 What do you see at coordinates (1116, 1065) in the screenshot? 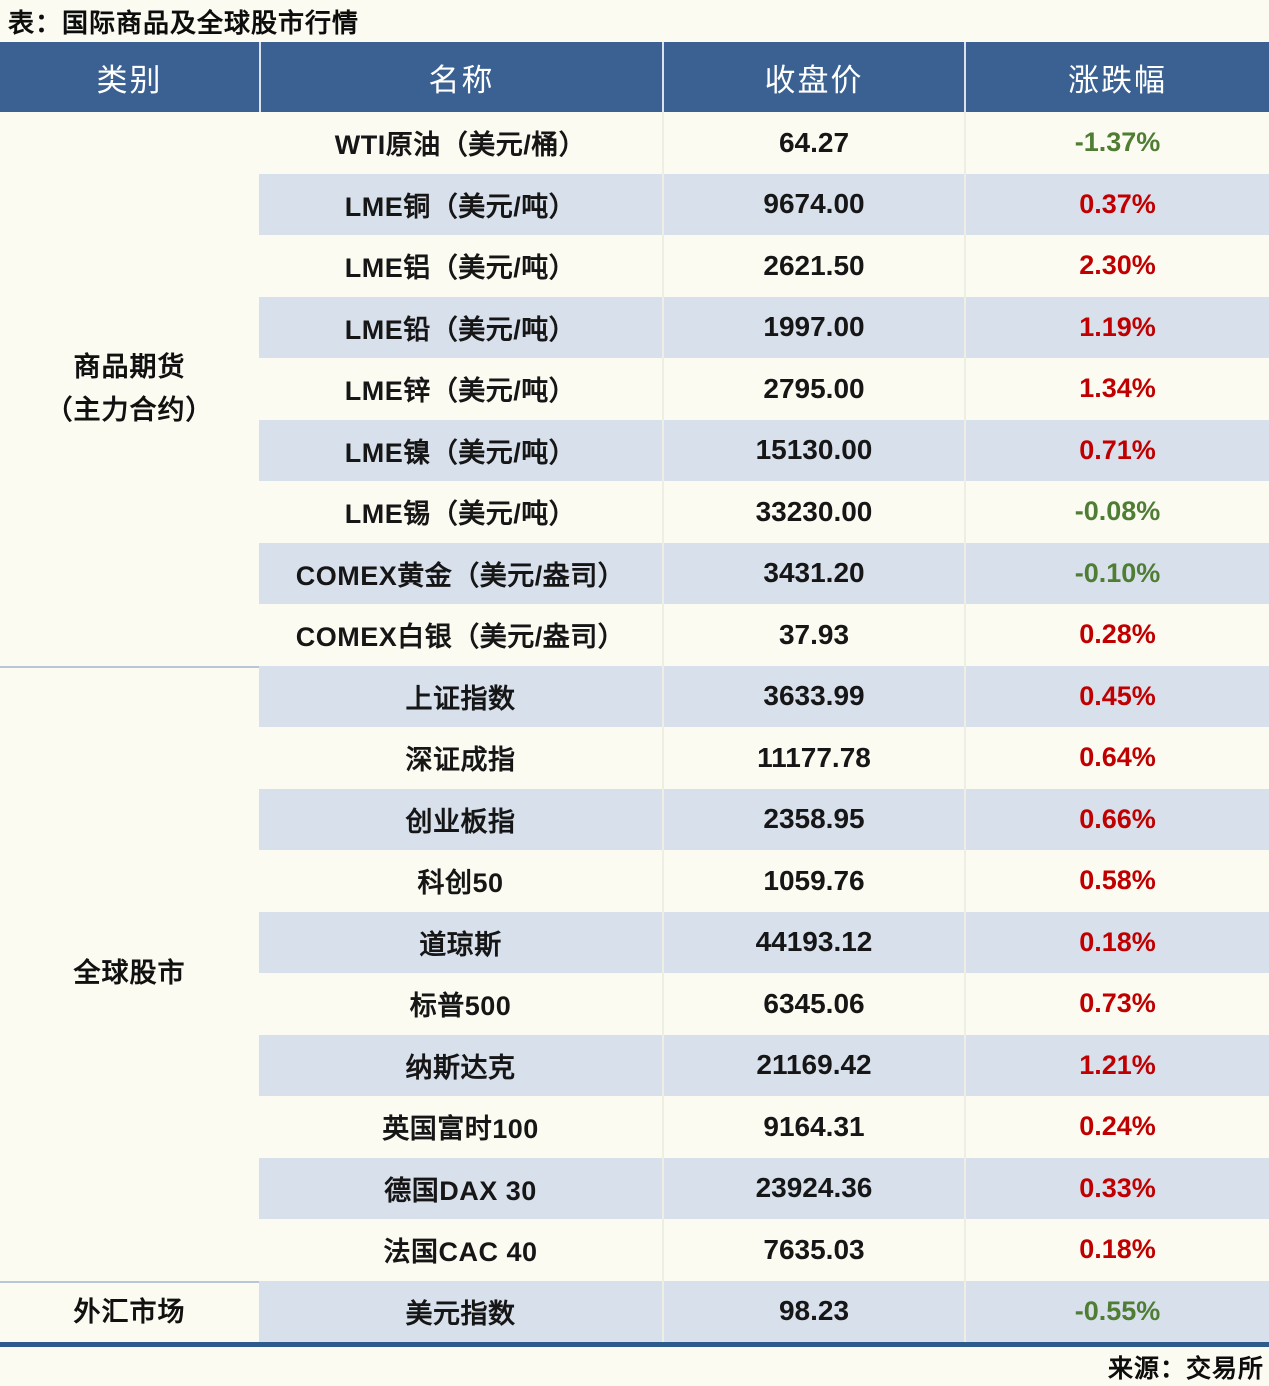
I see `change-percent-cell: 1.21%` at bounding box center [1116, 1065].